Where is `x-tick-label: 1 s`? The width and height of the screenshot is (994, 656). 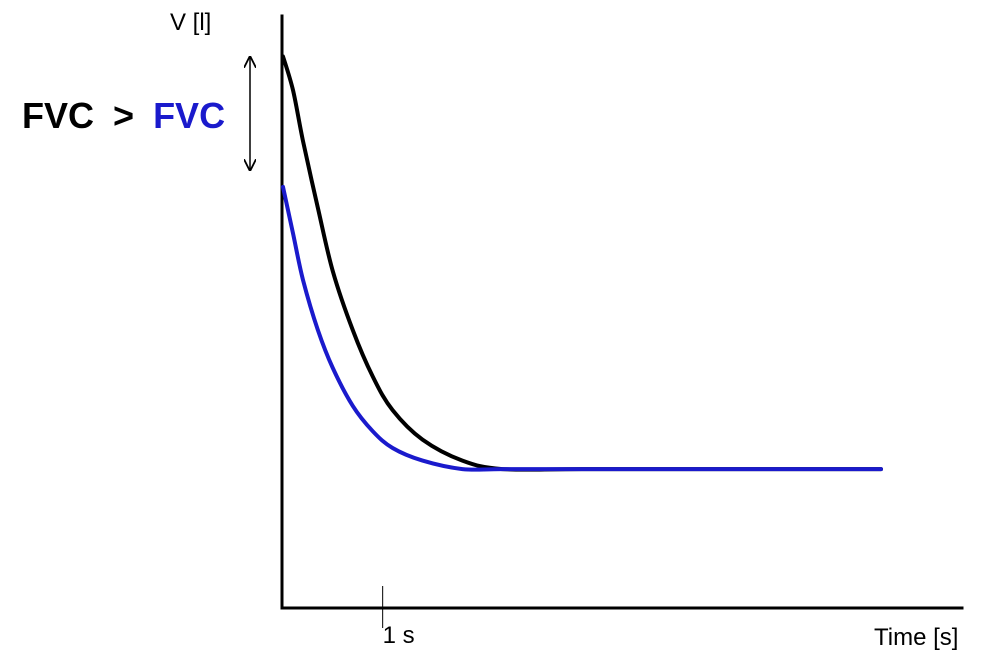 x-tick-label: 1 s is located at coordinates (399, 635).